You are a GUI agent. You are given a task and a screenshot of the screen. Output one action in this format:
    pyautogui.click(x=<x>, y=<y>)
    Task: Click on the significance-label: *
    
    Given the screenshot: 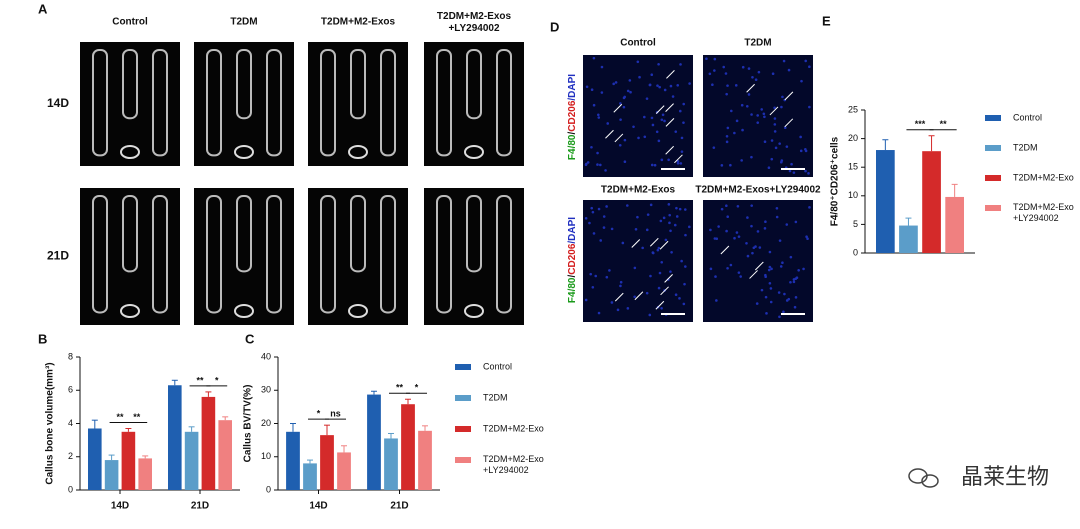 What is the action you would take?
    pyautogui.click(x=417, y=388)
    